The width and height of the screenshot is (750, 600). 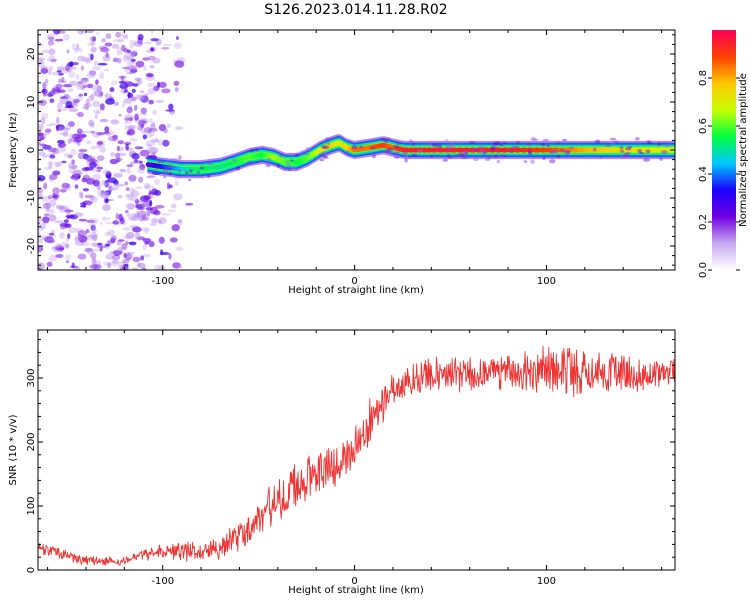 I want to click on signal-ridge, so click(x=410, y=158).